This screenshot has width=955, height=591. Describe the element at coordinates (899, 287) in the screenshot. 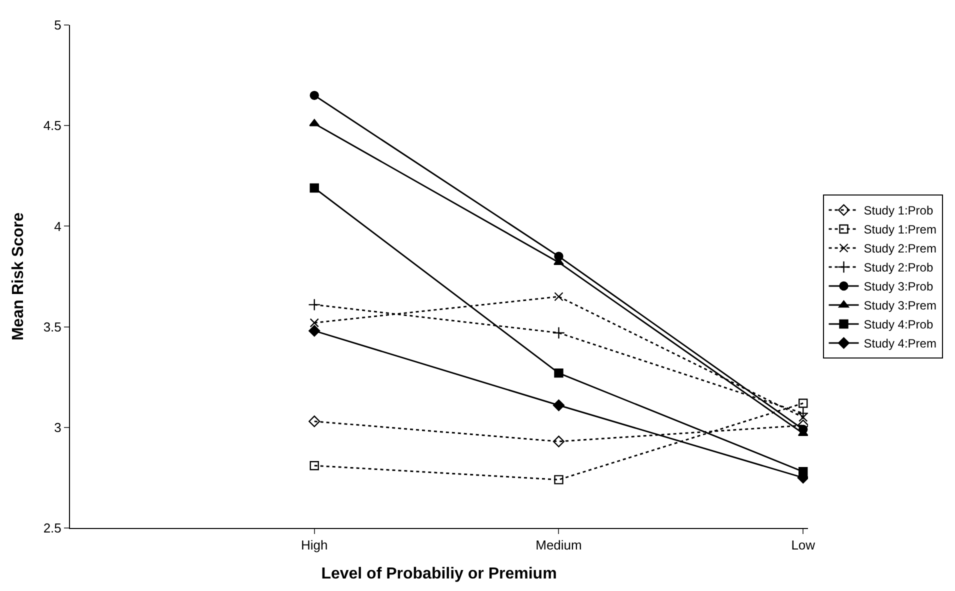

I see `legend-label: Study 3:Prob` at that location.